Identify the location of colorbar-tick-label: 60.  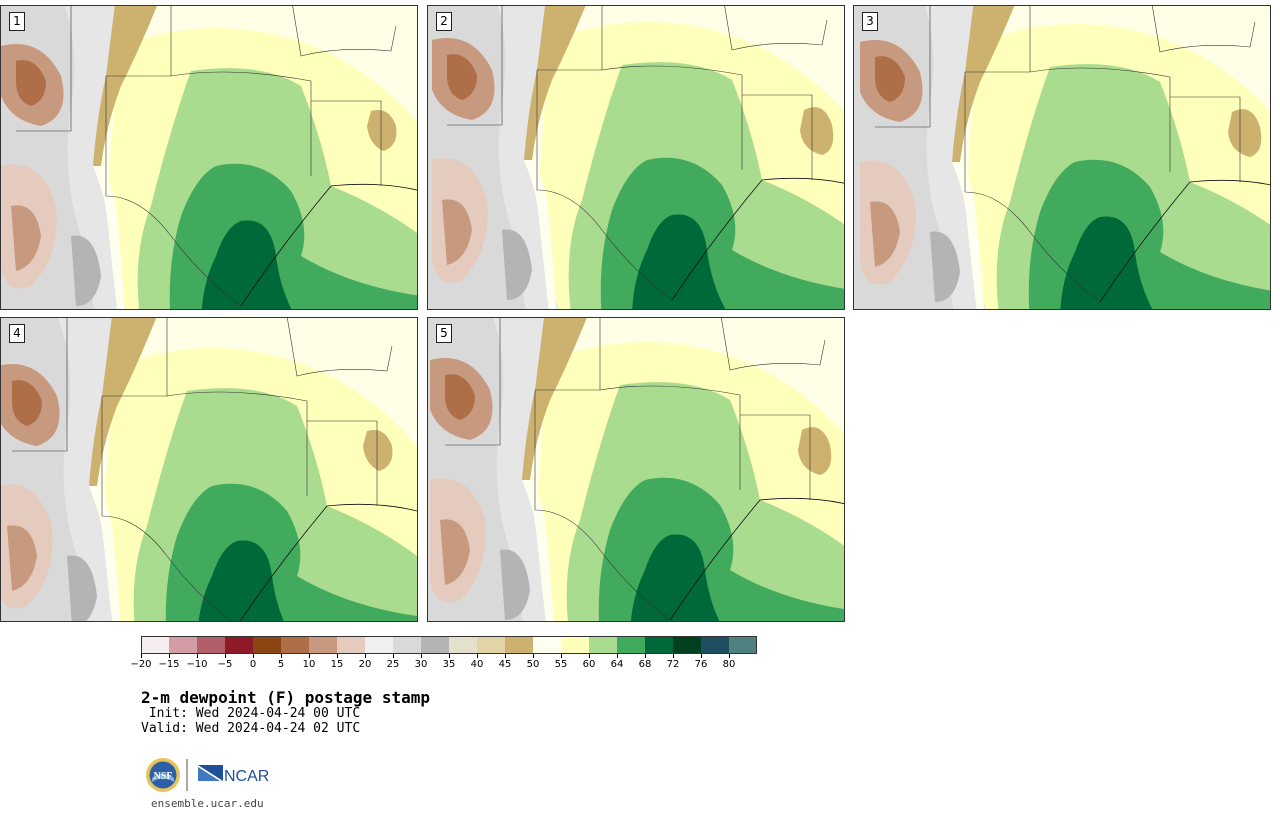
(589, 664).